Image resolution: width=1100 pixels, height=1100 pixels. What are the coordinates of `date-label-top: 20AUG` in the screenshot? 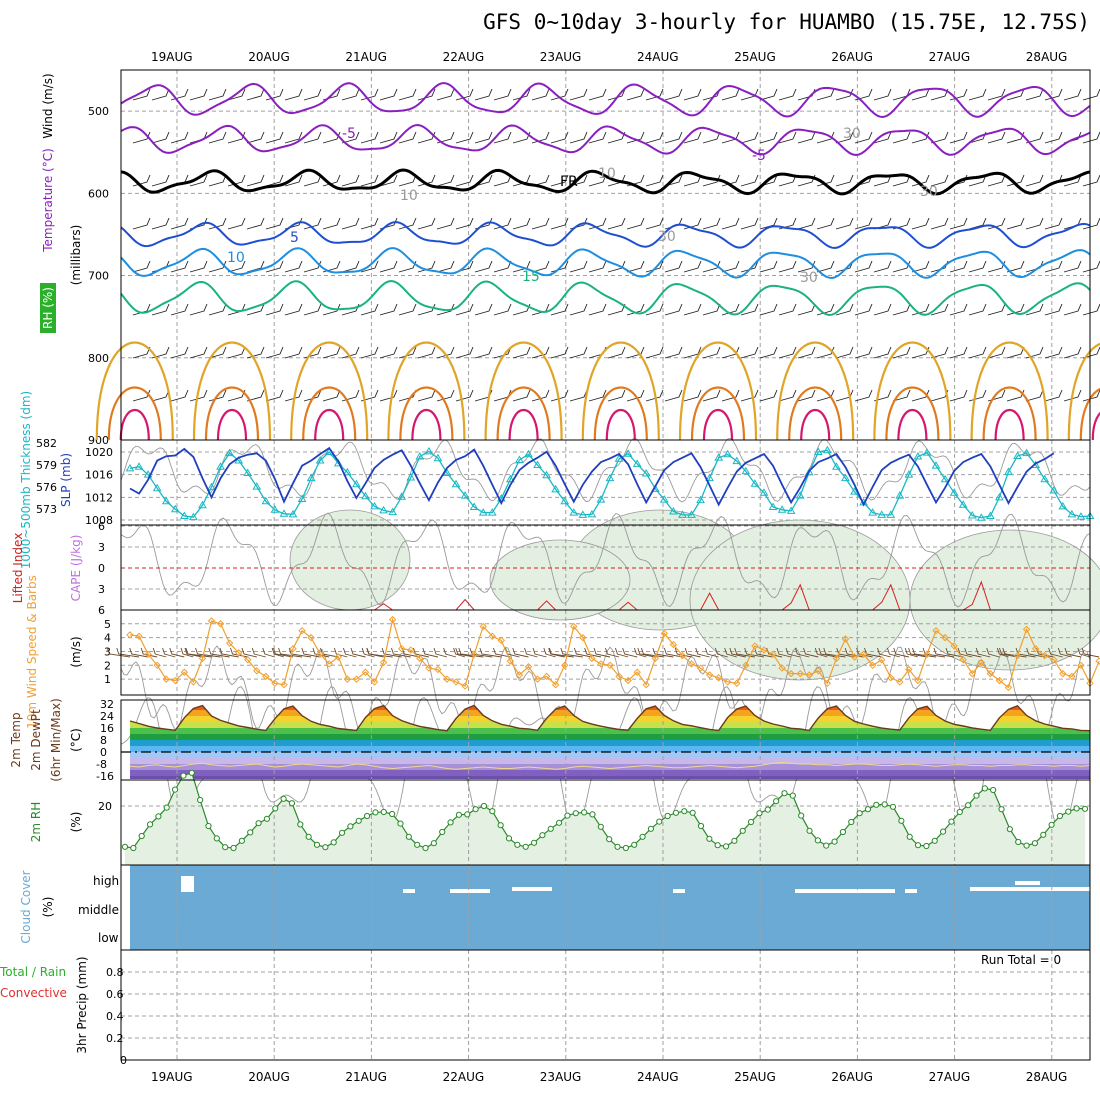 It's located at (269, 57).